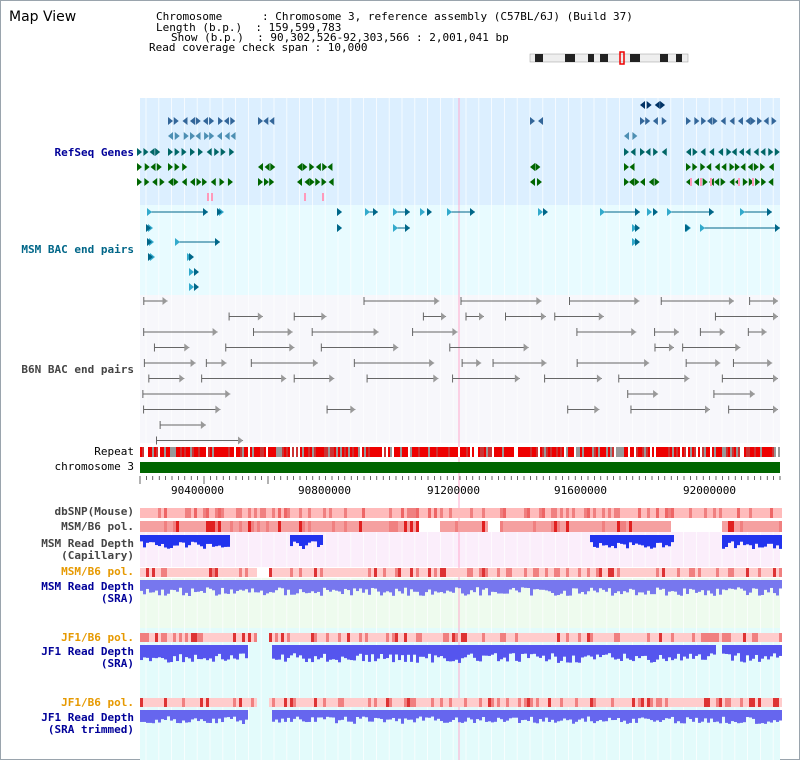 This screenshot has height=760, width=800. Describe the element at coordinates (97, 702) in the screenshot. I see `jf1-b6-pol-trimmed-label: JF1/B6 pol.` at that location.